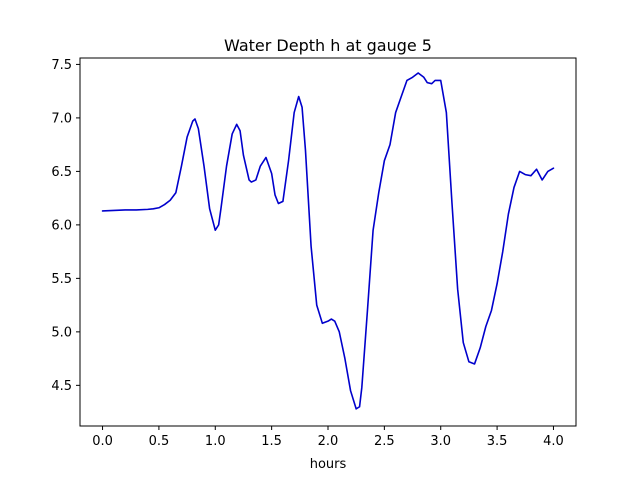 This screenshot has width=640, height=480. Describe the element at coordinates (497, 441) in the screenshot. I see `x-tick-label: 3.5` at that location.